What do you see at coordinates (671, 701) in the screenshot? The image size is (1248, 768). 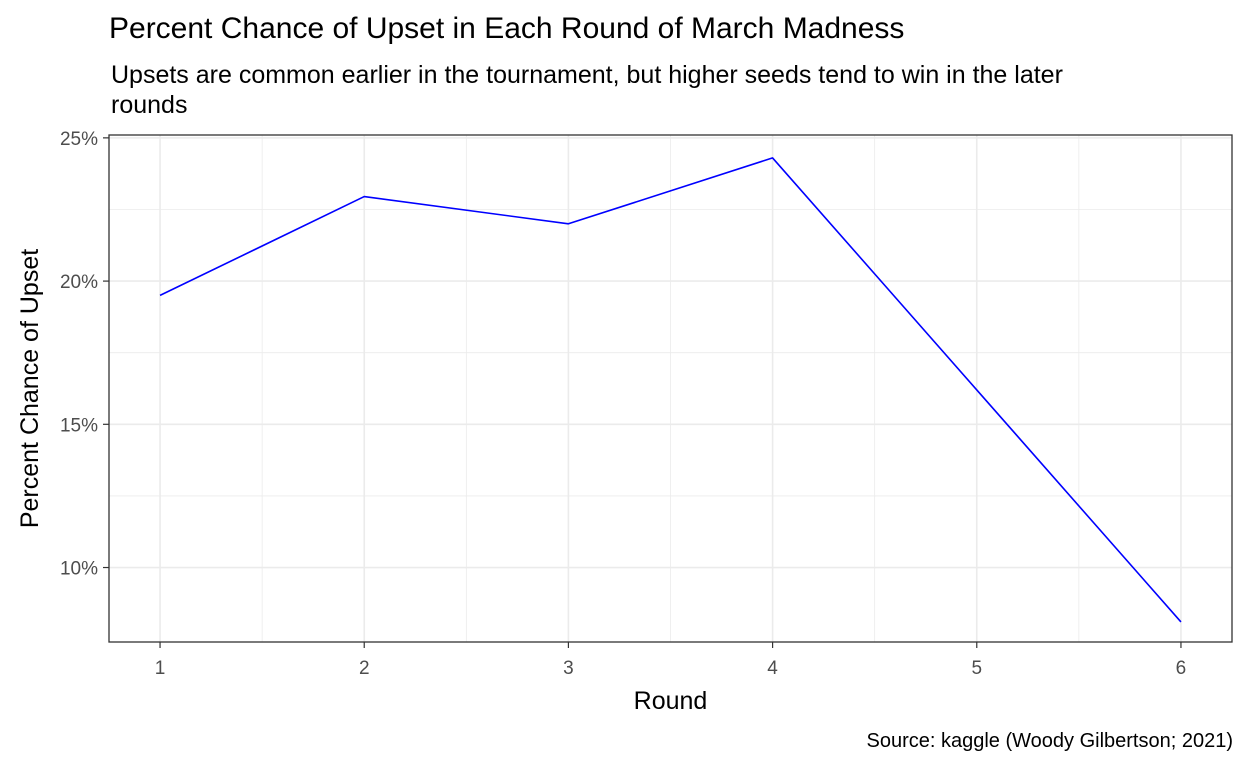 I see `x-axis-title: Round` at bounding box center [671, 701].